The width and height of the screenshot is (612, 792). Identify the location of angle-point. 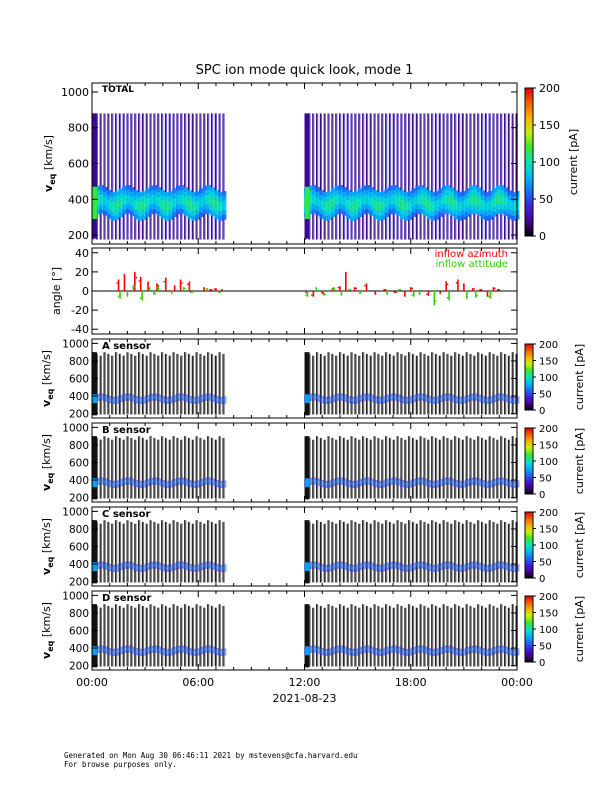
(211, 289).